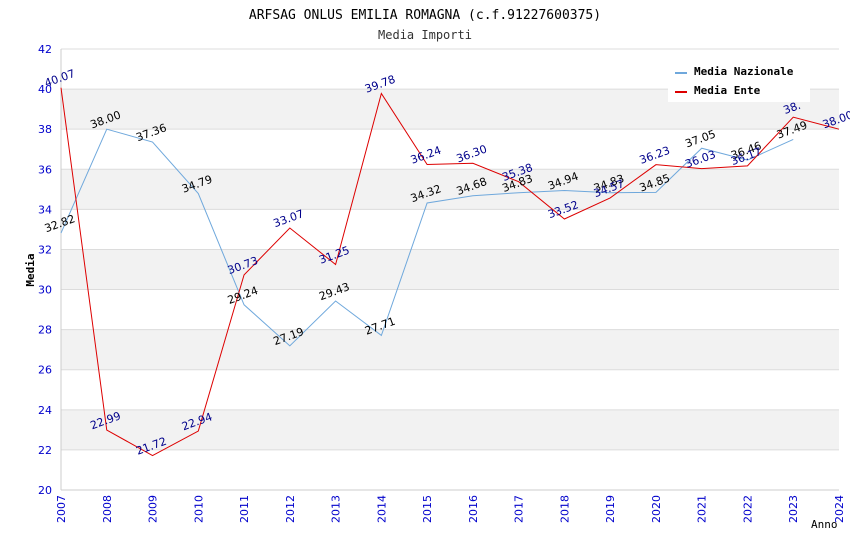  I want to click on x-tick-label: 2019, so click(610, 509).